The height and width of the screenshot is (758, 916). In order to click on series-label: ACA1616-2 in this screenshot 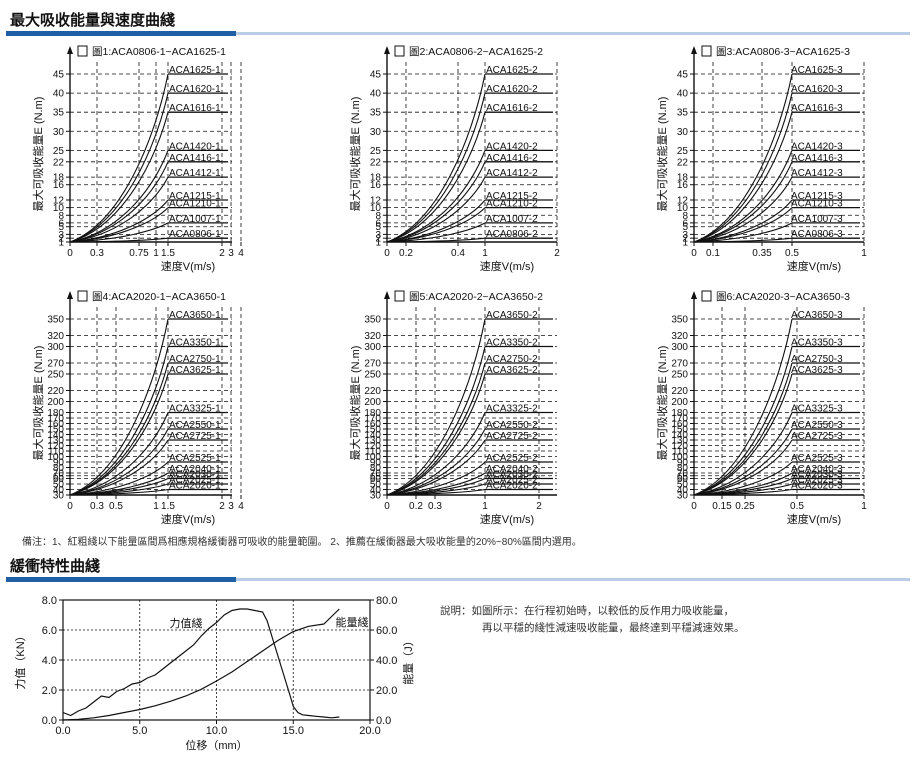, I will do `click(512, 108)`.